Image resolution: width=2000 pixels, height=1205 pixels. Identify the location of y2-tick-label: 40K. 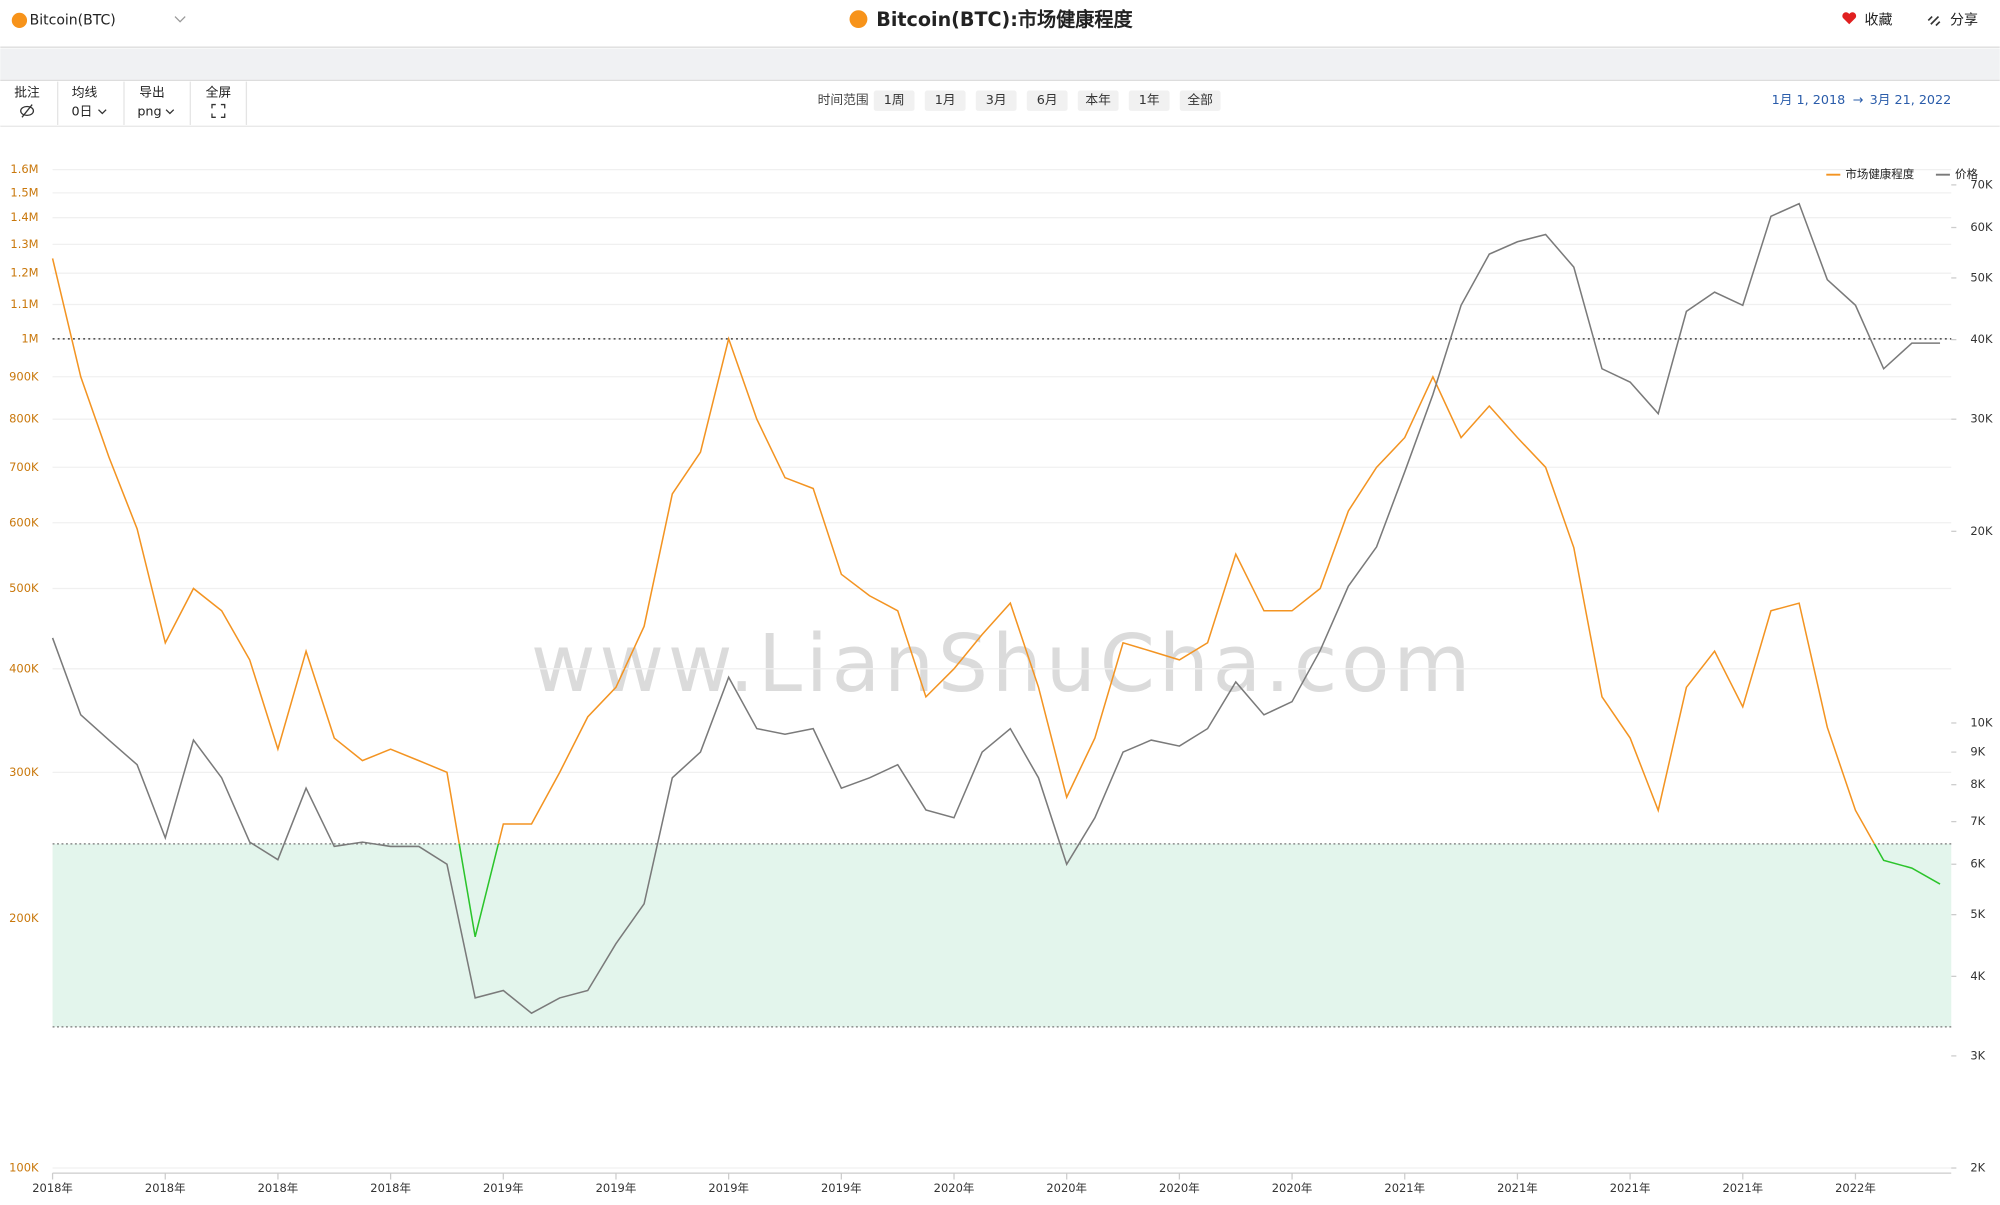
(1981, 339).